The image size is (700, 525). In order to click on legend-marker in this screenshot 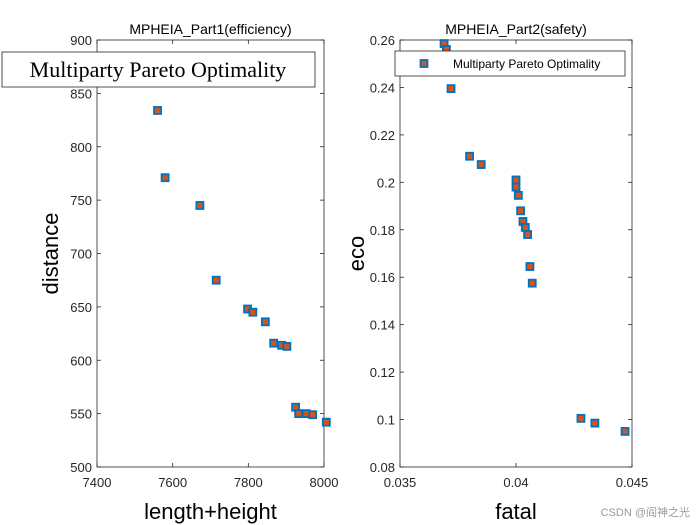, I will do `click(424, 63)`.